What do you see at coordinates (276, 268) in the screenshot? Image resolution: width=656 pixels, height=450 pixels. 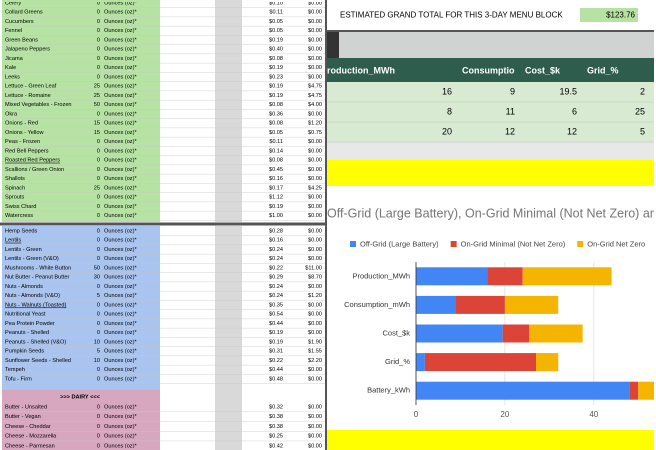 I see `price: $0.22` at bounding box center [276, 268].